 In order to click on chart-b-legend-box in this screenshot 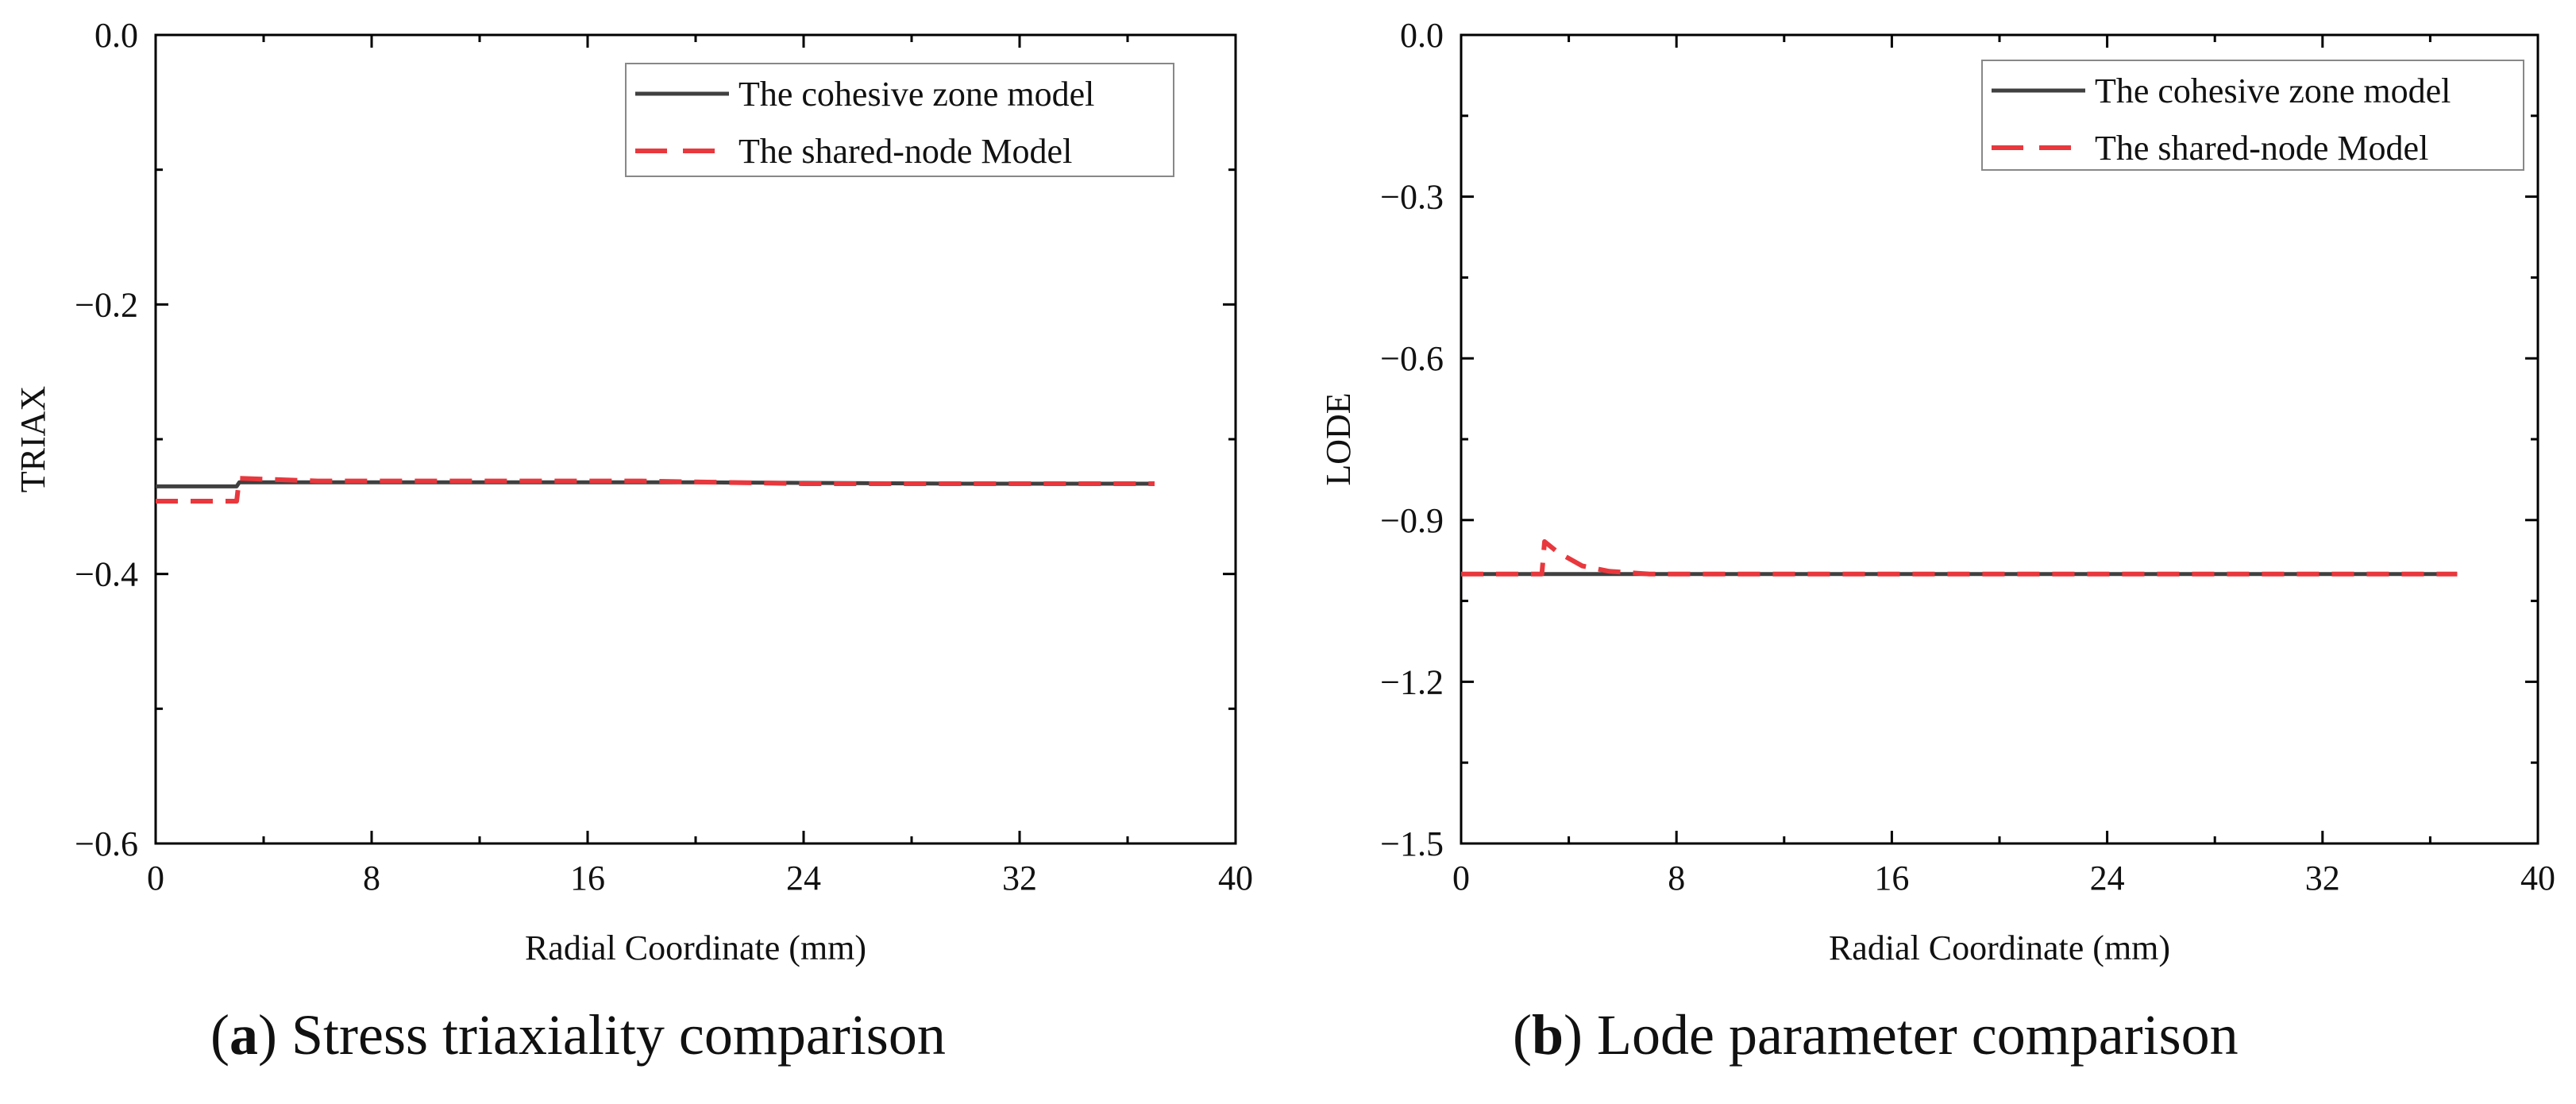, I will do `click(2252, 115)`.